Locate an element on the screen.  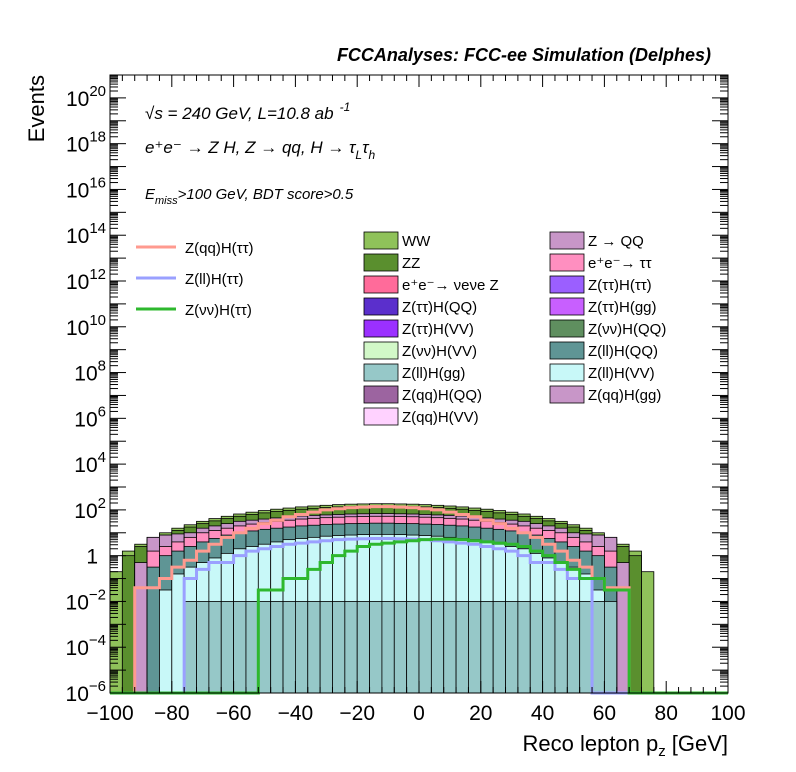
legend-fill-label: Z(ττ)H(ττ) is located at coordinates (620, 285).